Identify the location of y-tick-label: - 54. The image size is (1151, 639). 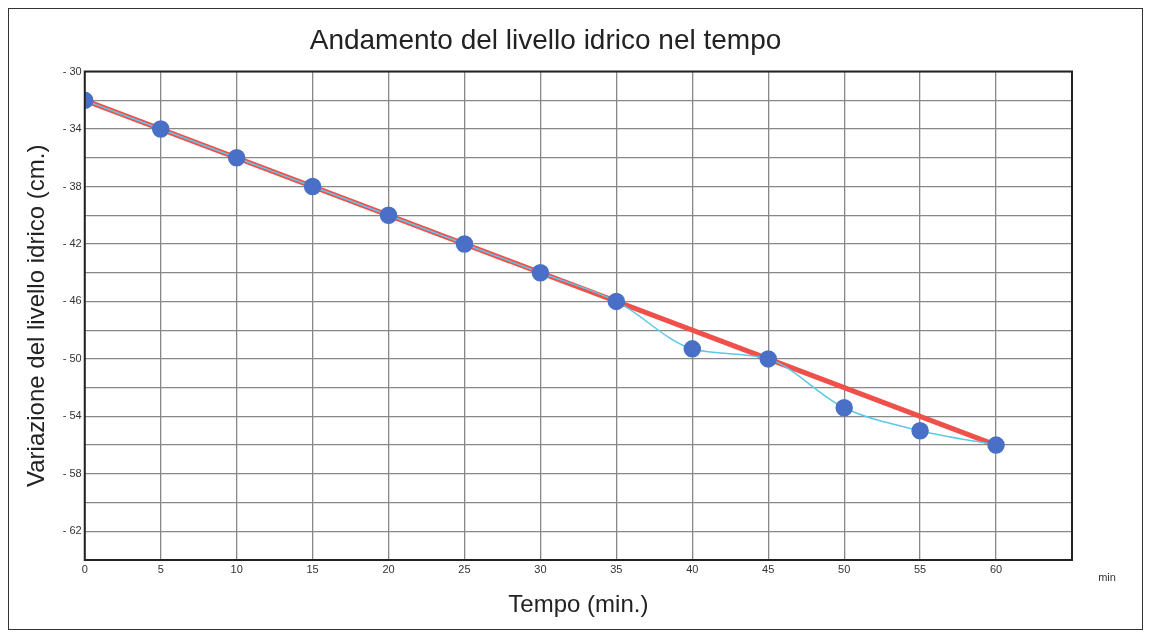
(72, 415).